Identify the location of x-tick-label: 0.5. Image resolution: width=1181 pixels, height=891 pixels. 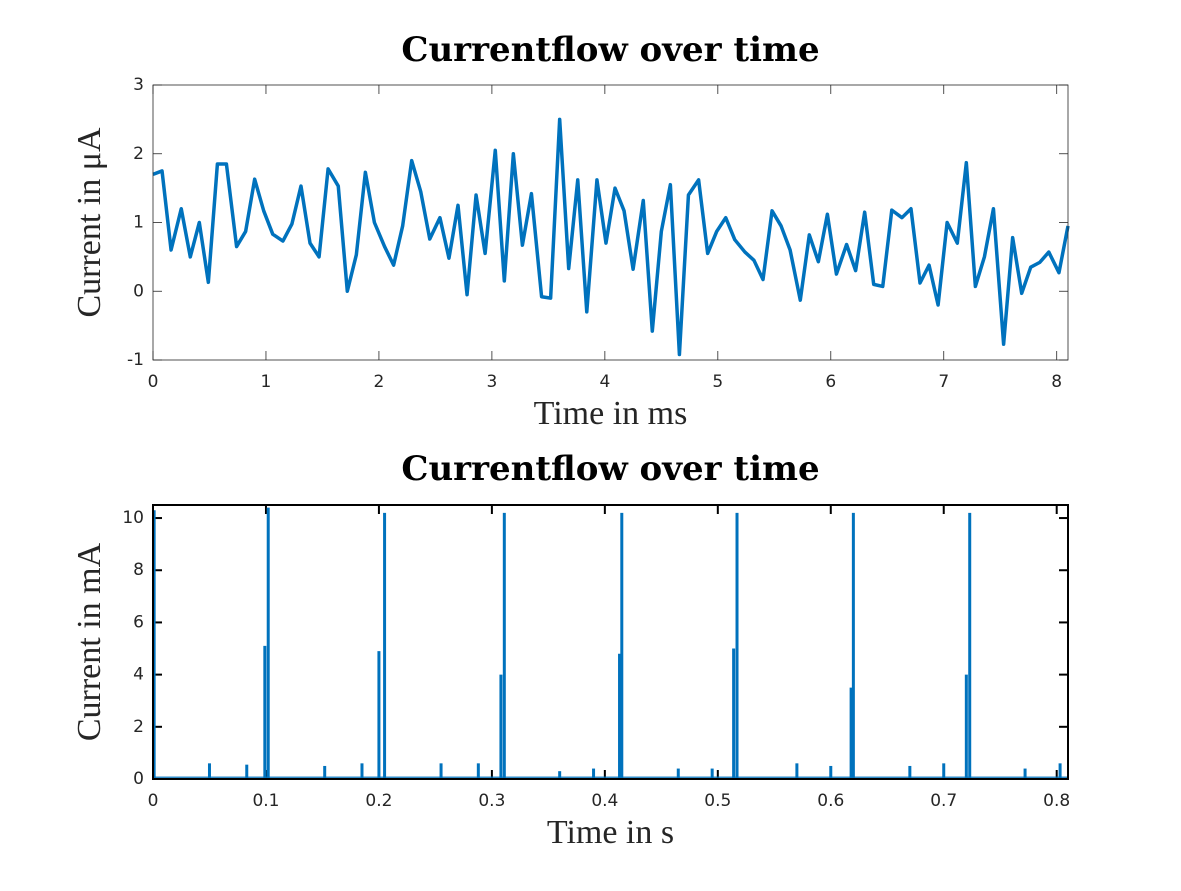
(717, 801).